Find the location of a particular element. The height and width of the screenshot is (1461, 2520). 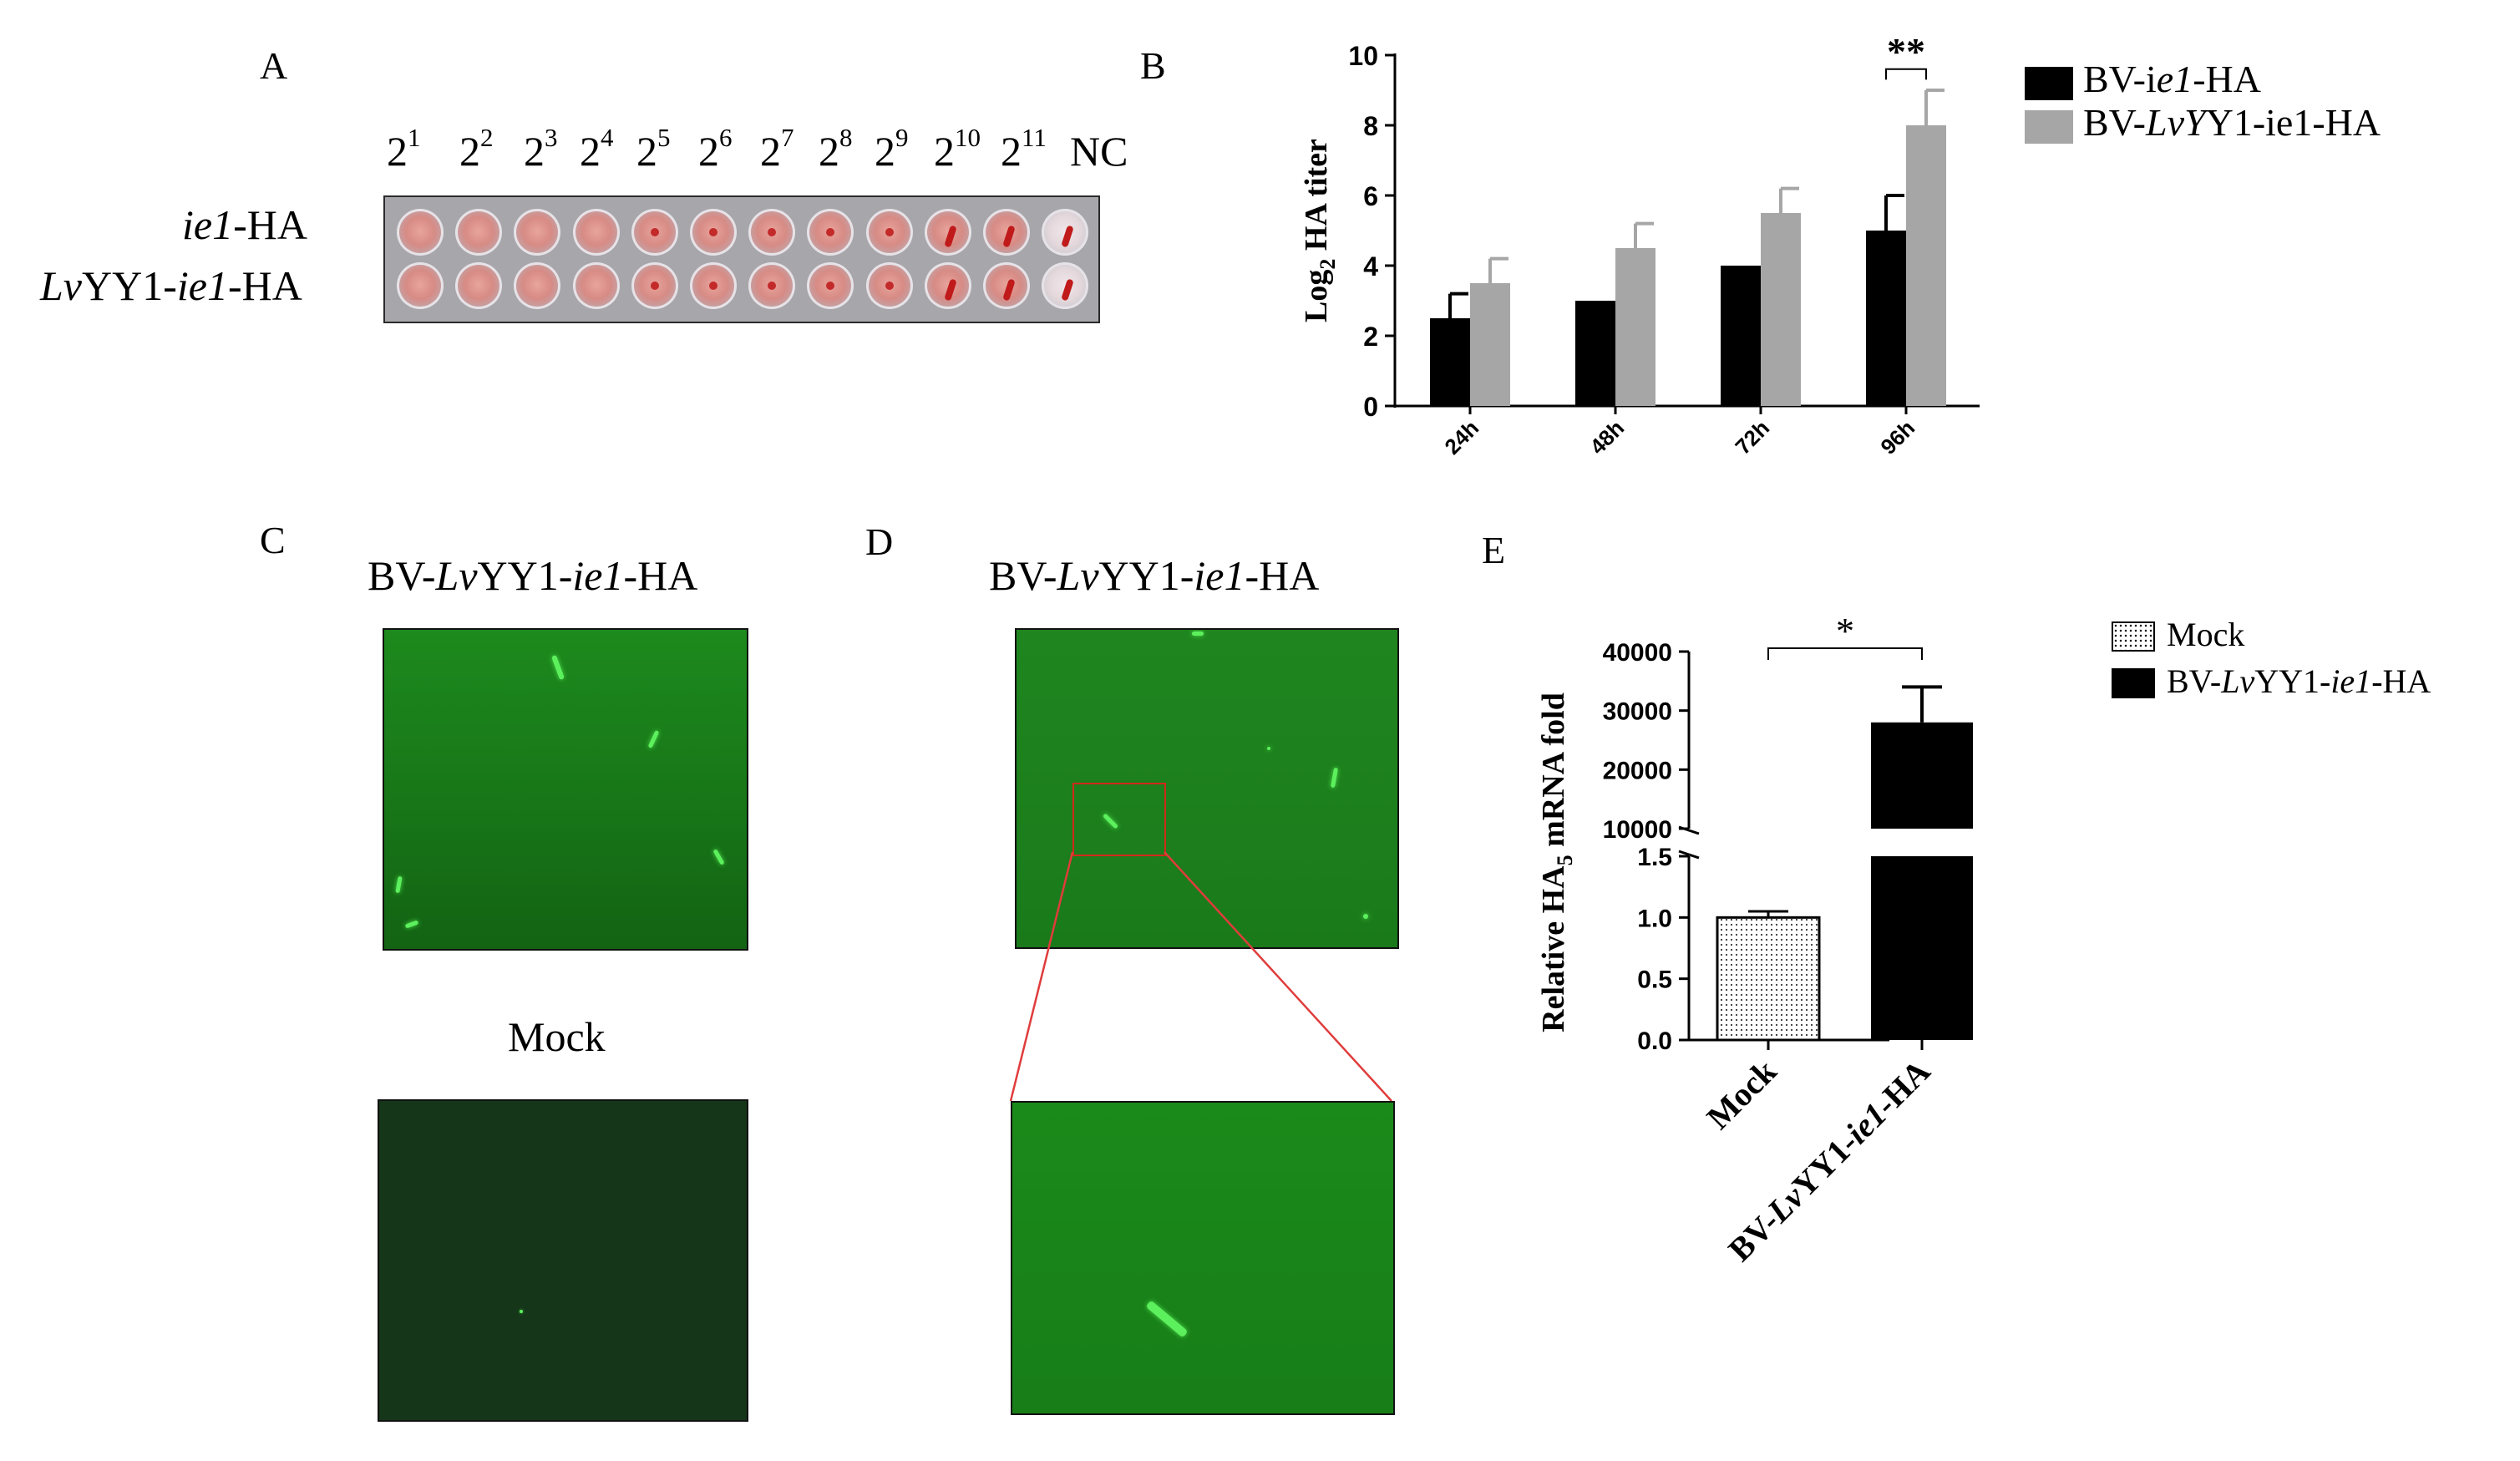

y-label-pre: Relative HA is located at coordinates (1553, 948).